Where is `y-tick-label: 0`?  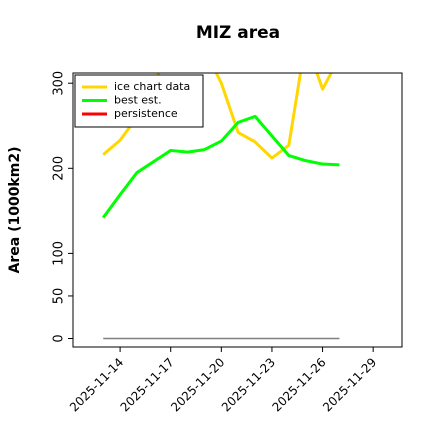
y-tick-label: 0 is located at coordinates (59, 338).